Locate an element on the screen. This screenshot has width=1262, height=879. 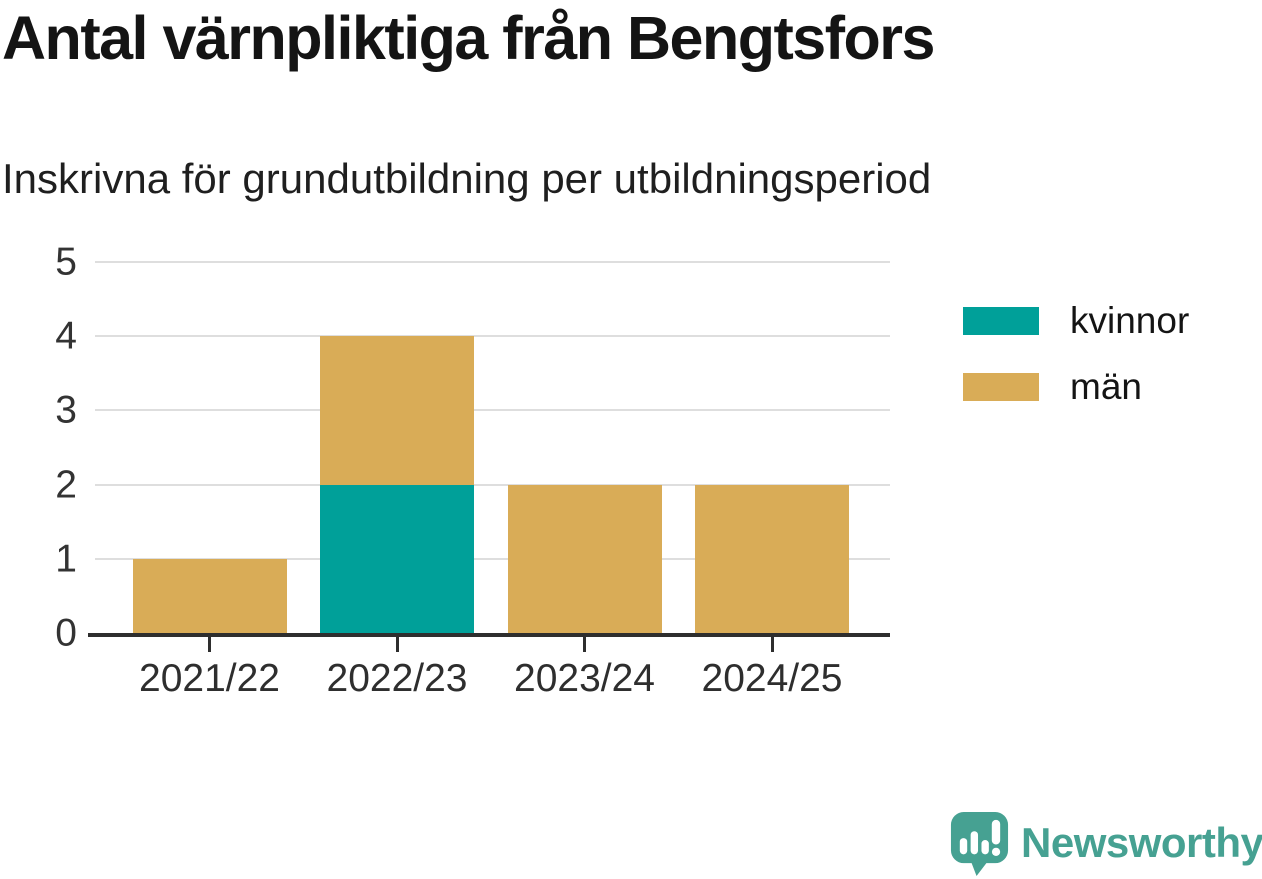
y-axis-tick-label: 0 is located at coordinates (66, 633).